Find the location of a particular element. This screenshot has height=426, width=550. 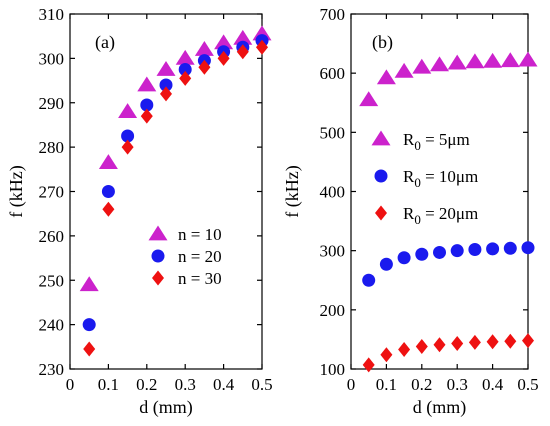

legend-entry-label: n = 10 is located at coordinates (200, 234).